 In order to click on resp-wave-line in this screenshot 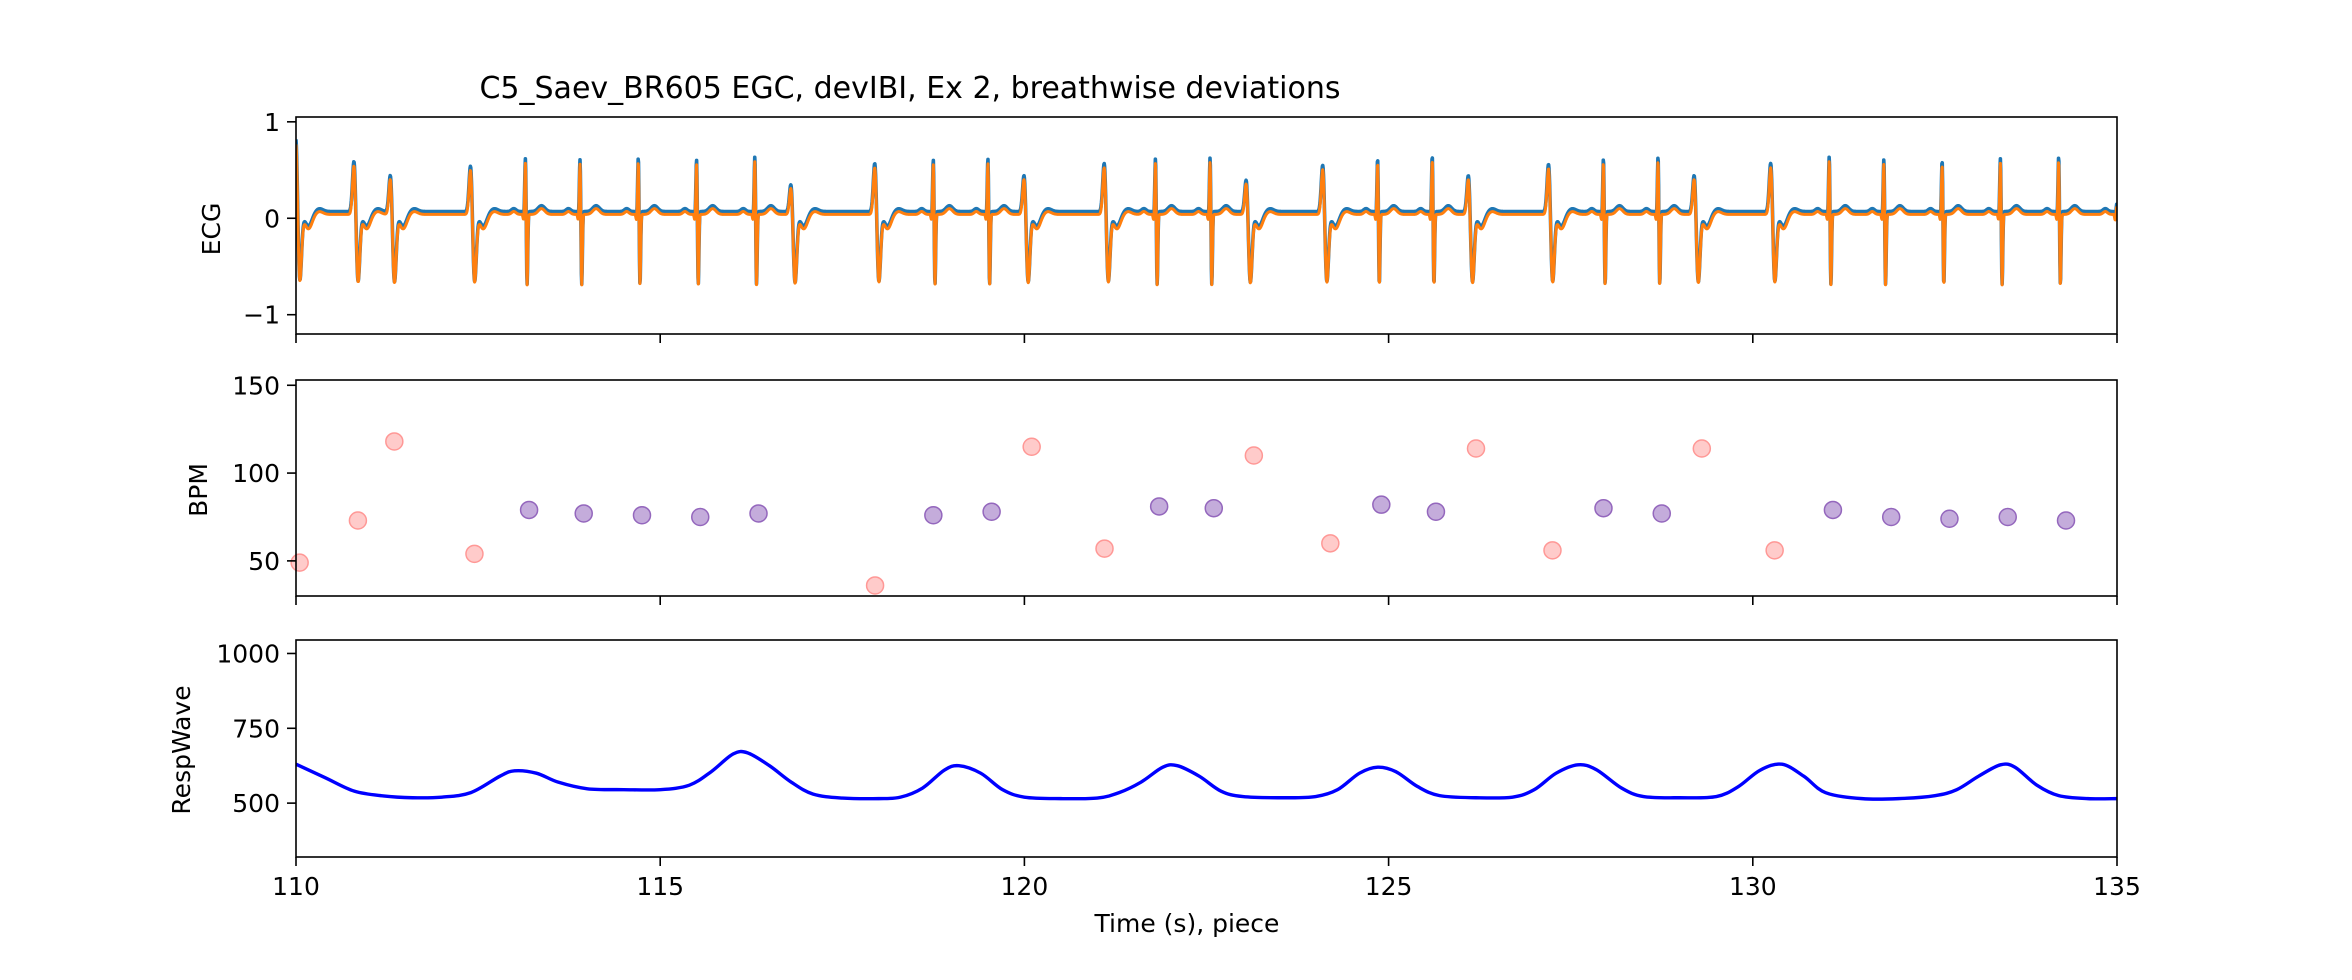, I will do `click(1206, 775)`.